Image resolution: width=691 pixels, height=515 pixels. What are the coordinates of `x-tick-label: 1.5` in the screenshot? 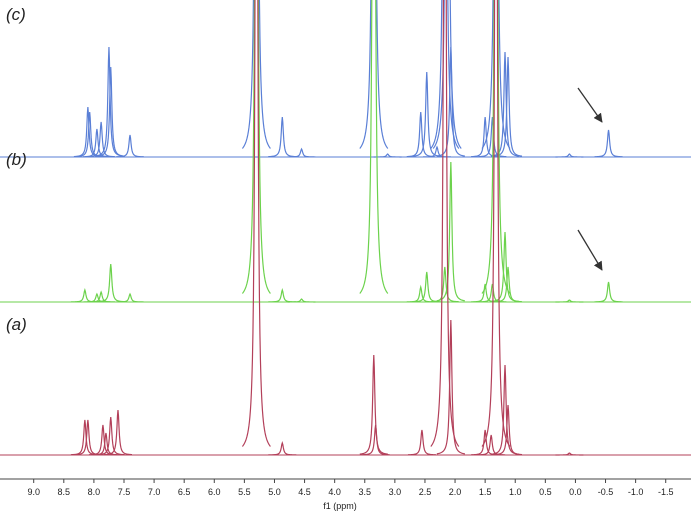 It's located at (485, 492).